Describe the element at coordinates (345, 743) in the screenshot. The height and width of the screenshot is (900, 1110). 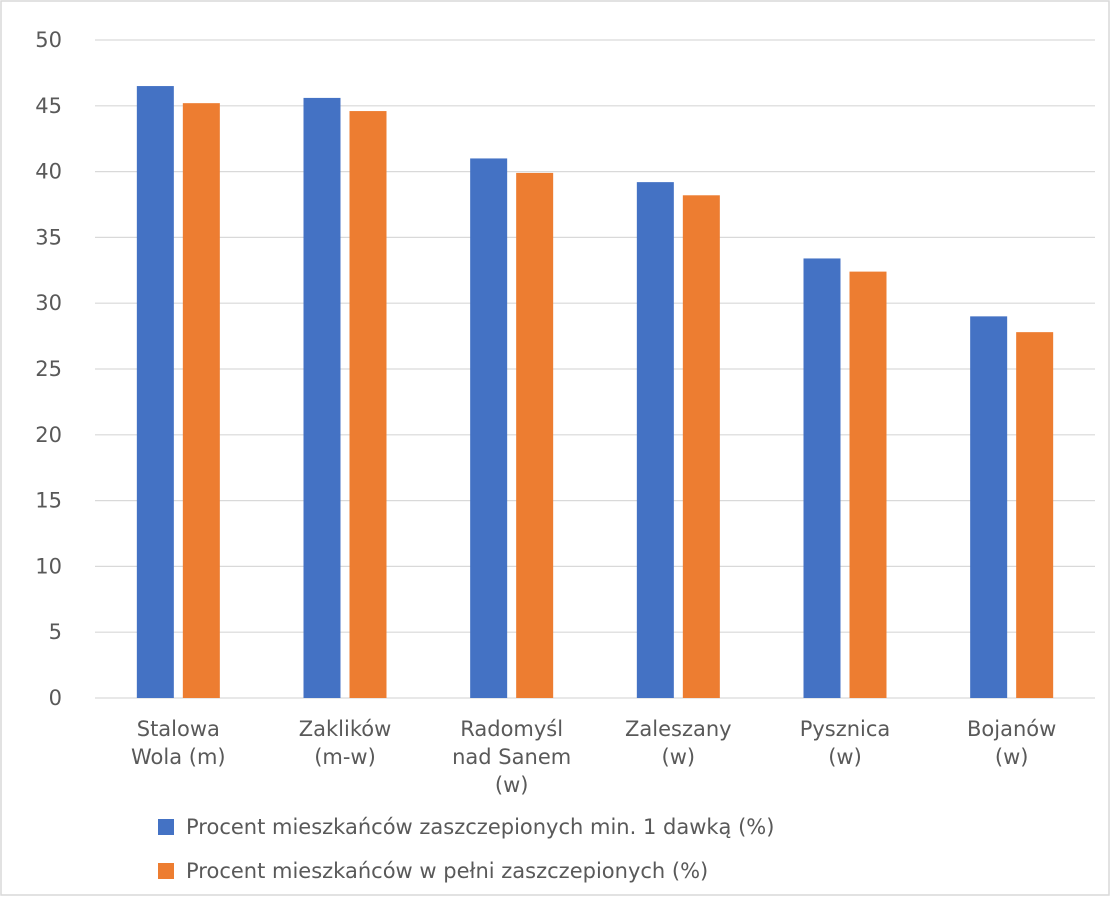
I see `x-tick-label: Zaklików (m-w)` at that location.